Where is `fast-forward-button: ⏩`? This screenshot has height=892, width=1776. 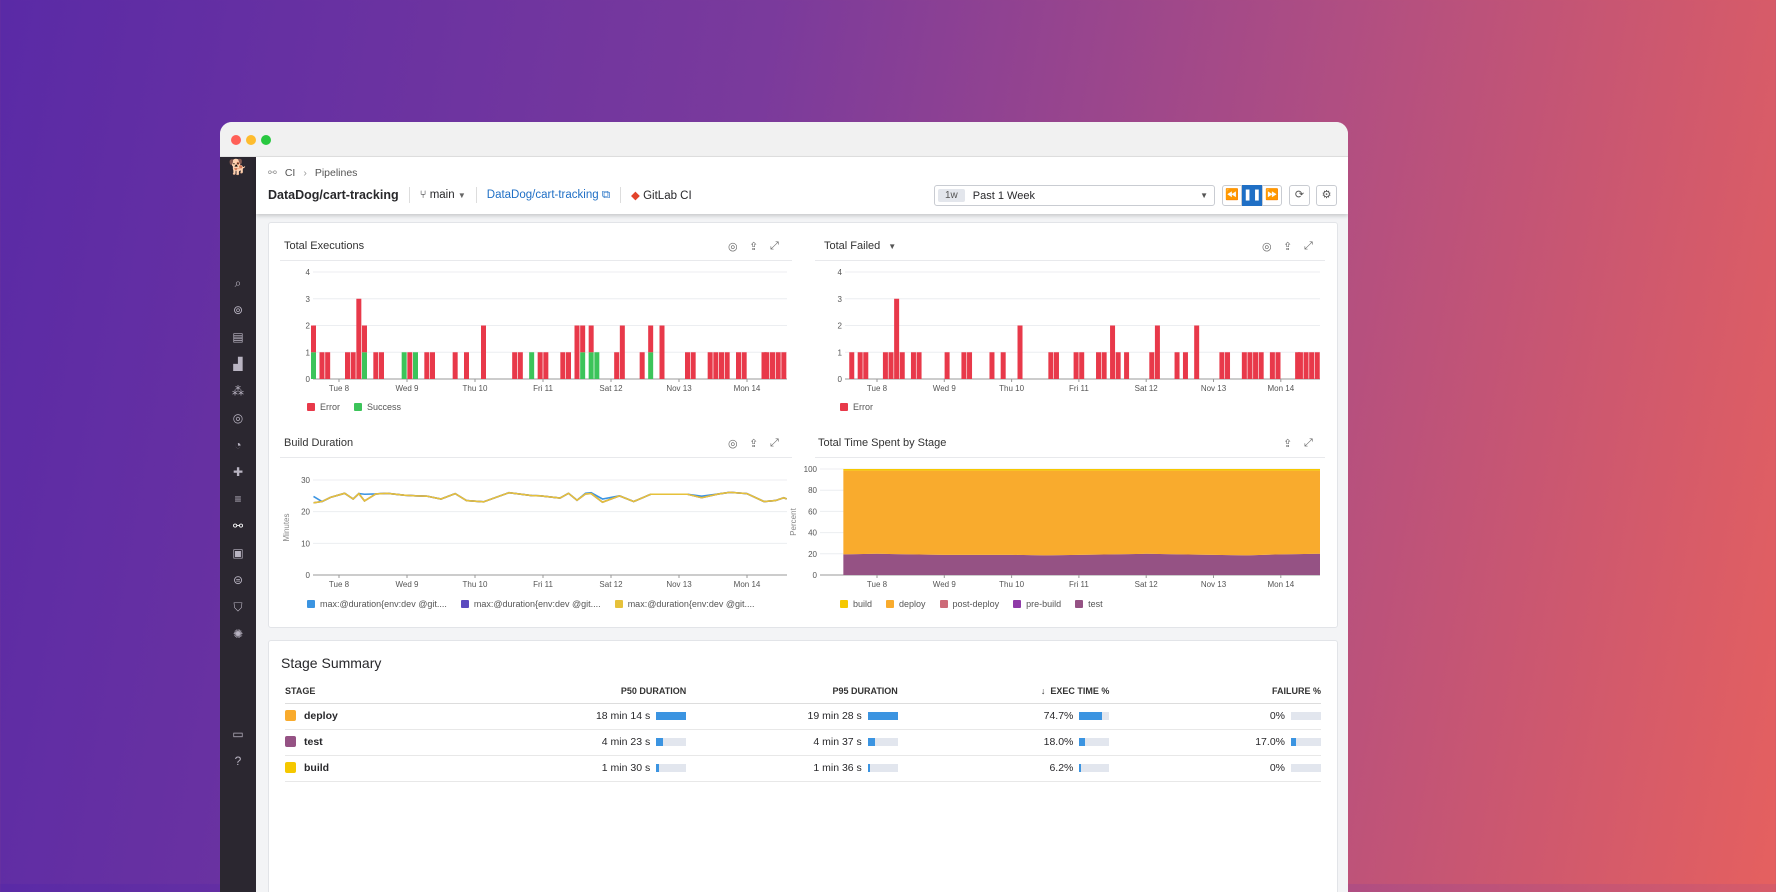 fast-forward-button: ⏩ is located at coordinates (1272, 195).